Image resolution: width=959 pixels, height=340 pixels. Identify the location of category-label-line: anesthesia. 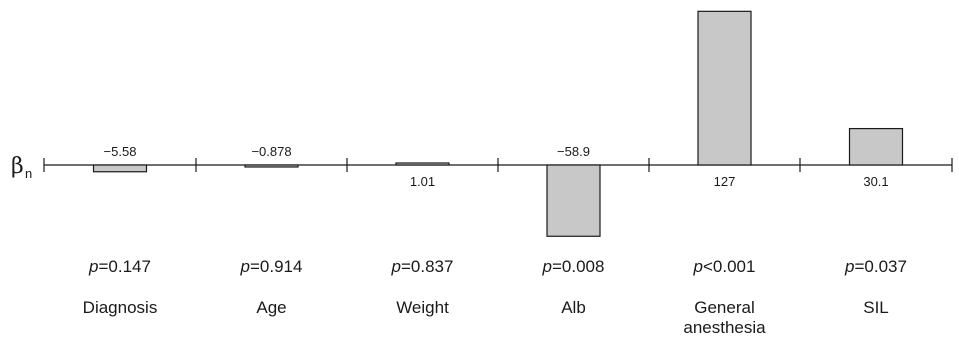
(724, 327).